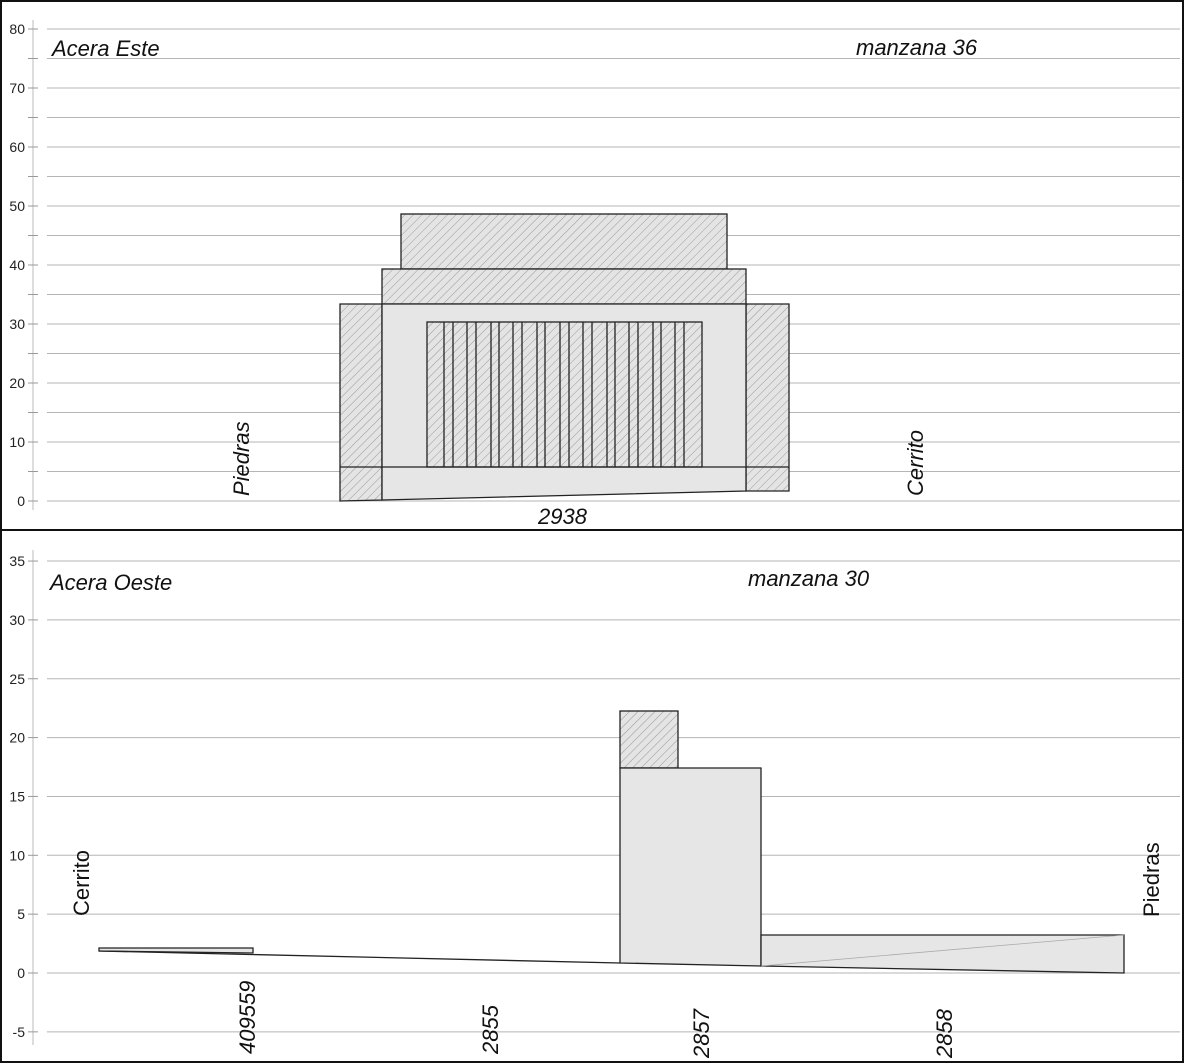 The height and width of the screenshot is (1064, 1184). Describe the element at coordinates (17, 206) in the screenshot. I see `tick-label: 50` at that location.